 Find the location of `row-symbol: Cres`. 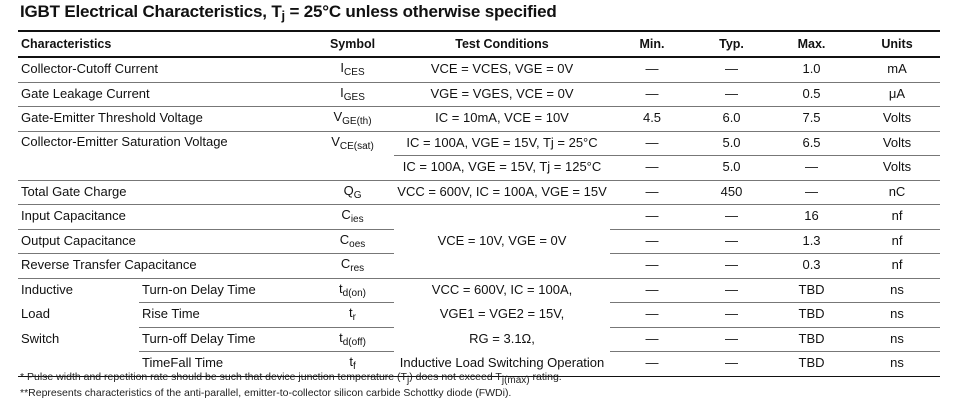

row-symbol: Cres is located at coordinates (353, 266).